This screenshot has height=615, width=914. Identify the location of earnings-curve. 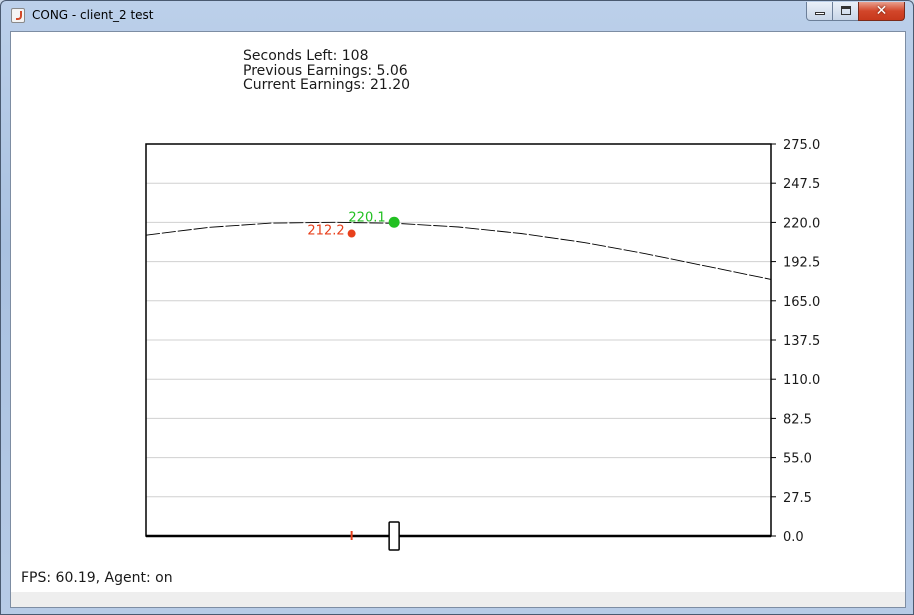
(458, 250).